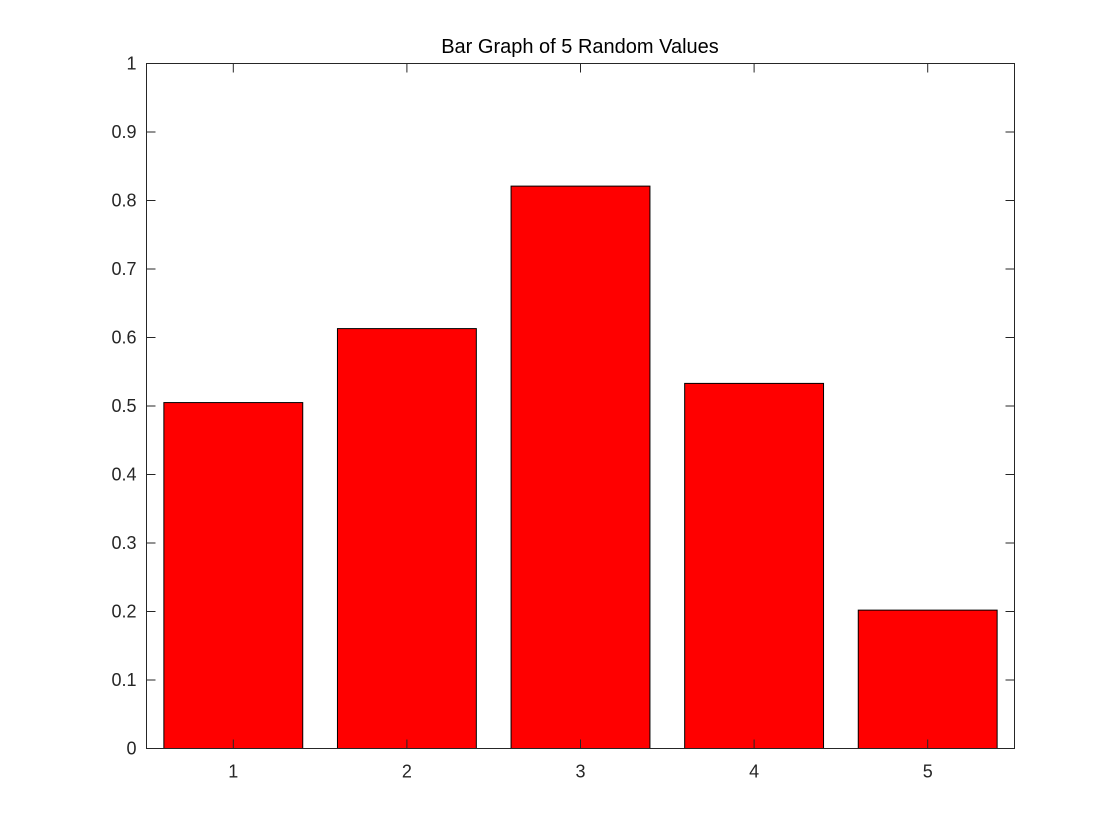  What do you see at coordinates (123, 680) in the screenshot?
I see `y-tick-label-1: 0.1` at bounding box center [123, 680].